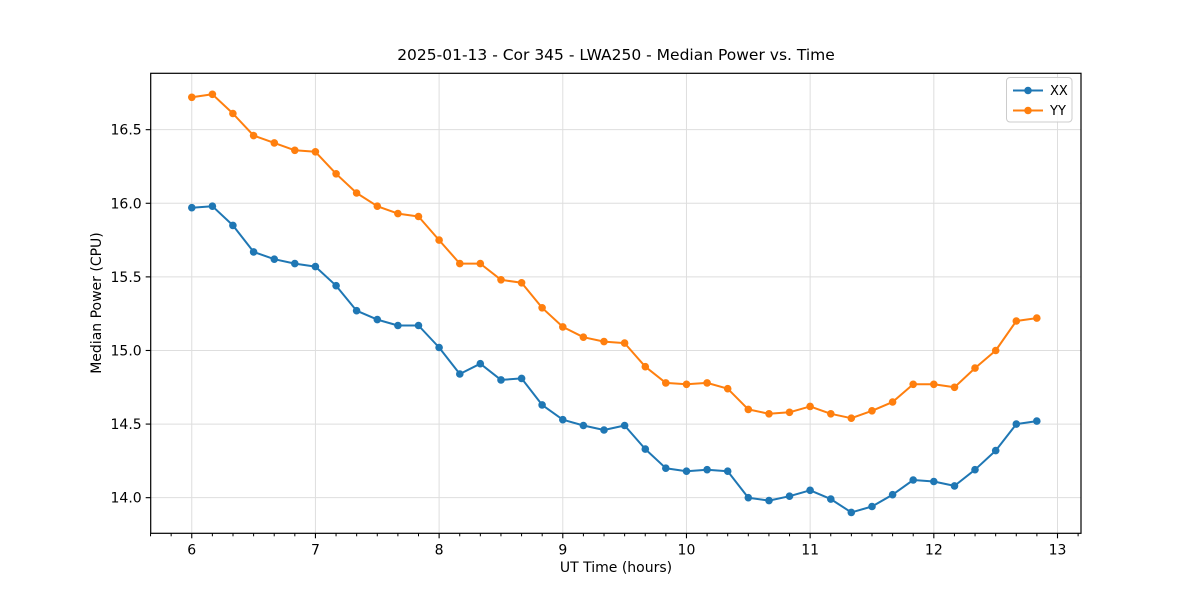 The image size is (1200, 600). I want to click on legend-item-yy: YY, so click(1039, 111).